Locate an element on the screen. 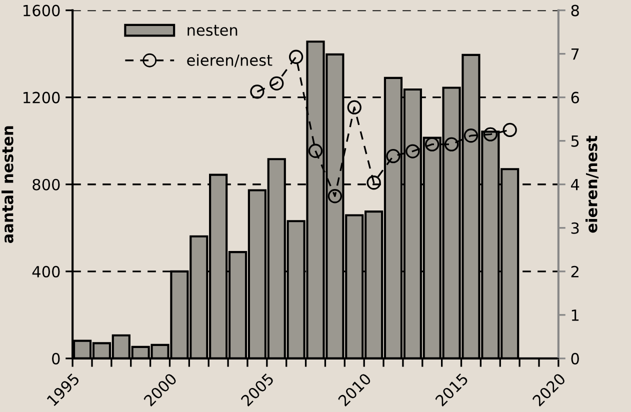 Image resolution: width=631 pixels, height=412 pixels. legend-label: nesten is located at coordinates (213, 30).